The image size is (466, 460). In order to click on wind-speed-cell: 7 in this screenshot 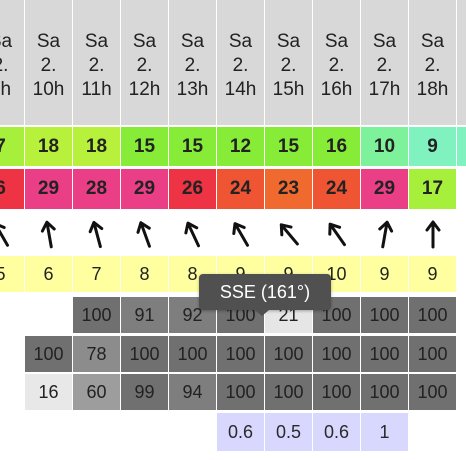, I will do `click(96, 274)`.